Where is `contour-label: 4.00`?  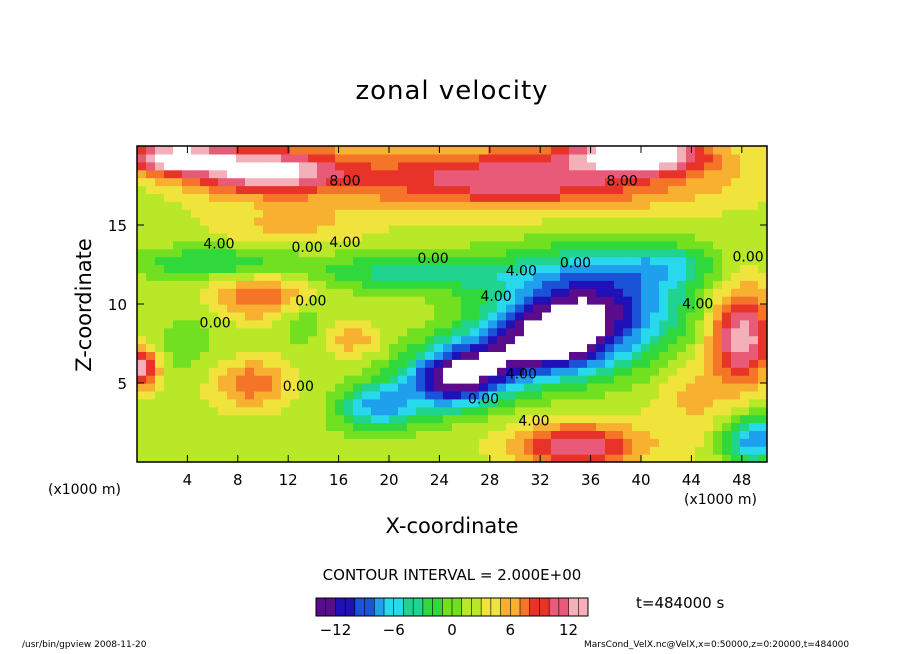 contour-label: 4.00 is located at coordinates (521, 374).